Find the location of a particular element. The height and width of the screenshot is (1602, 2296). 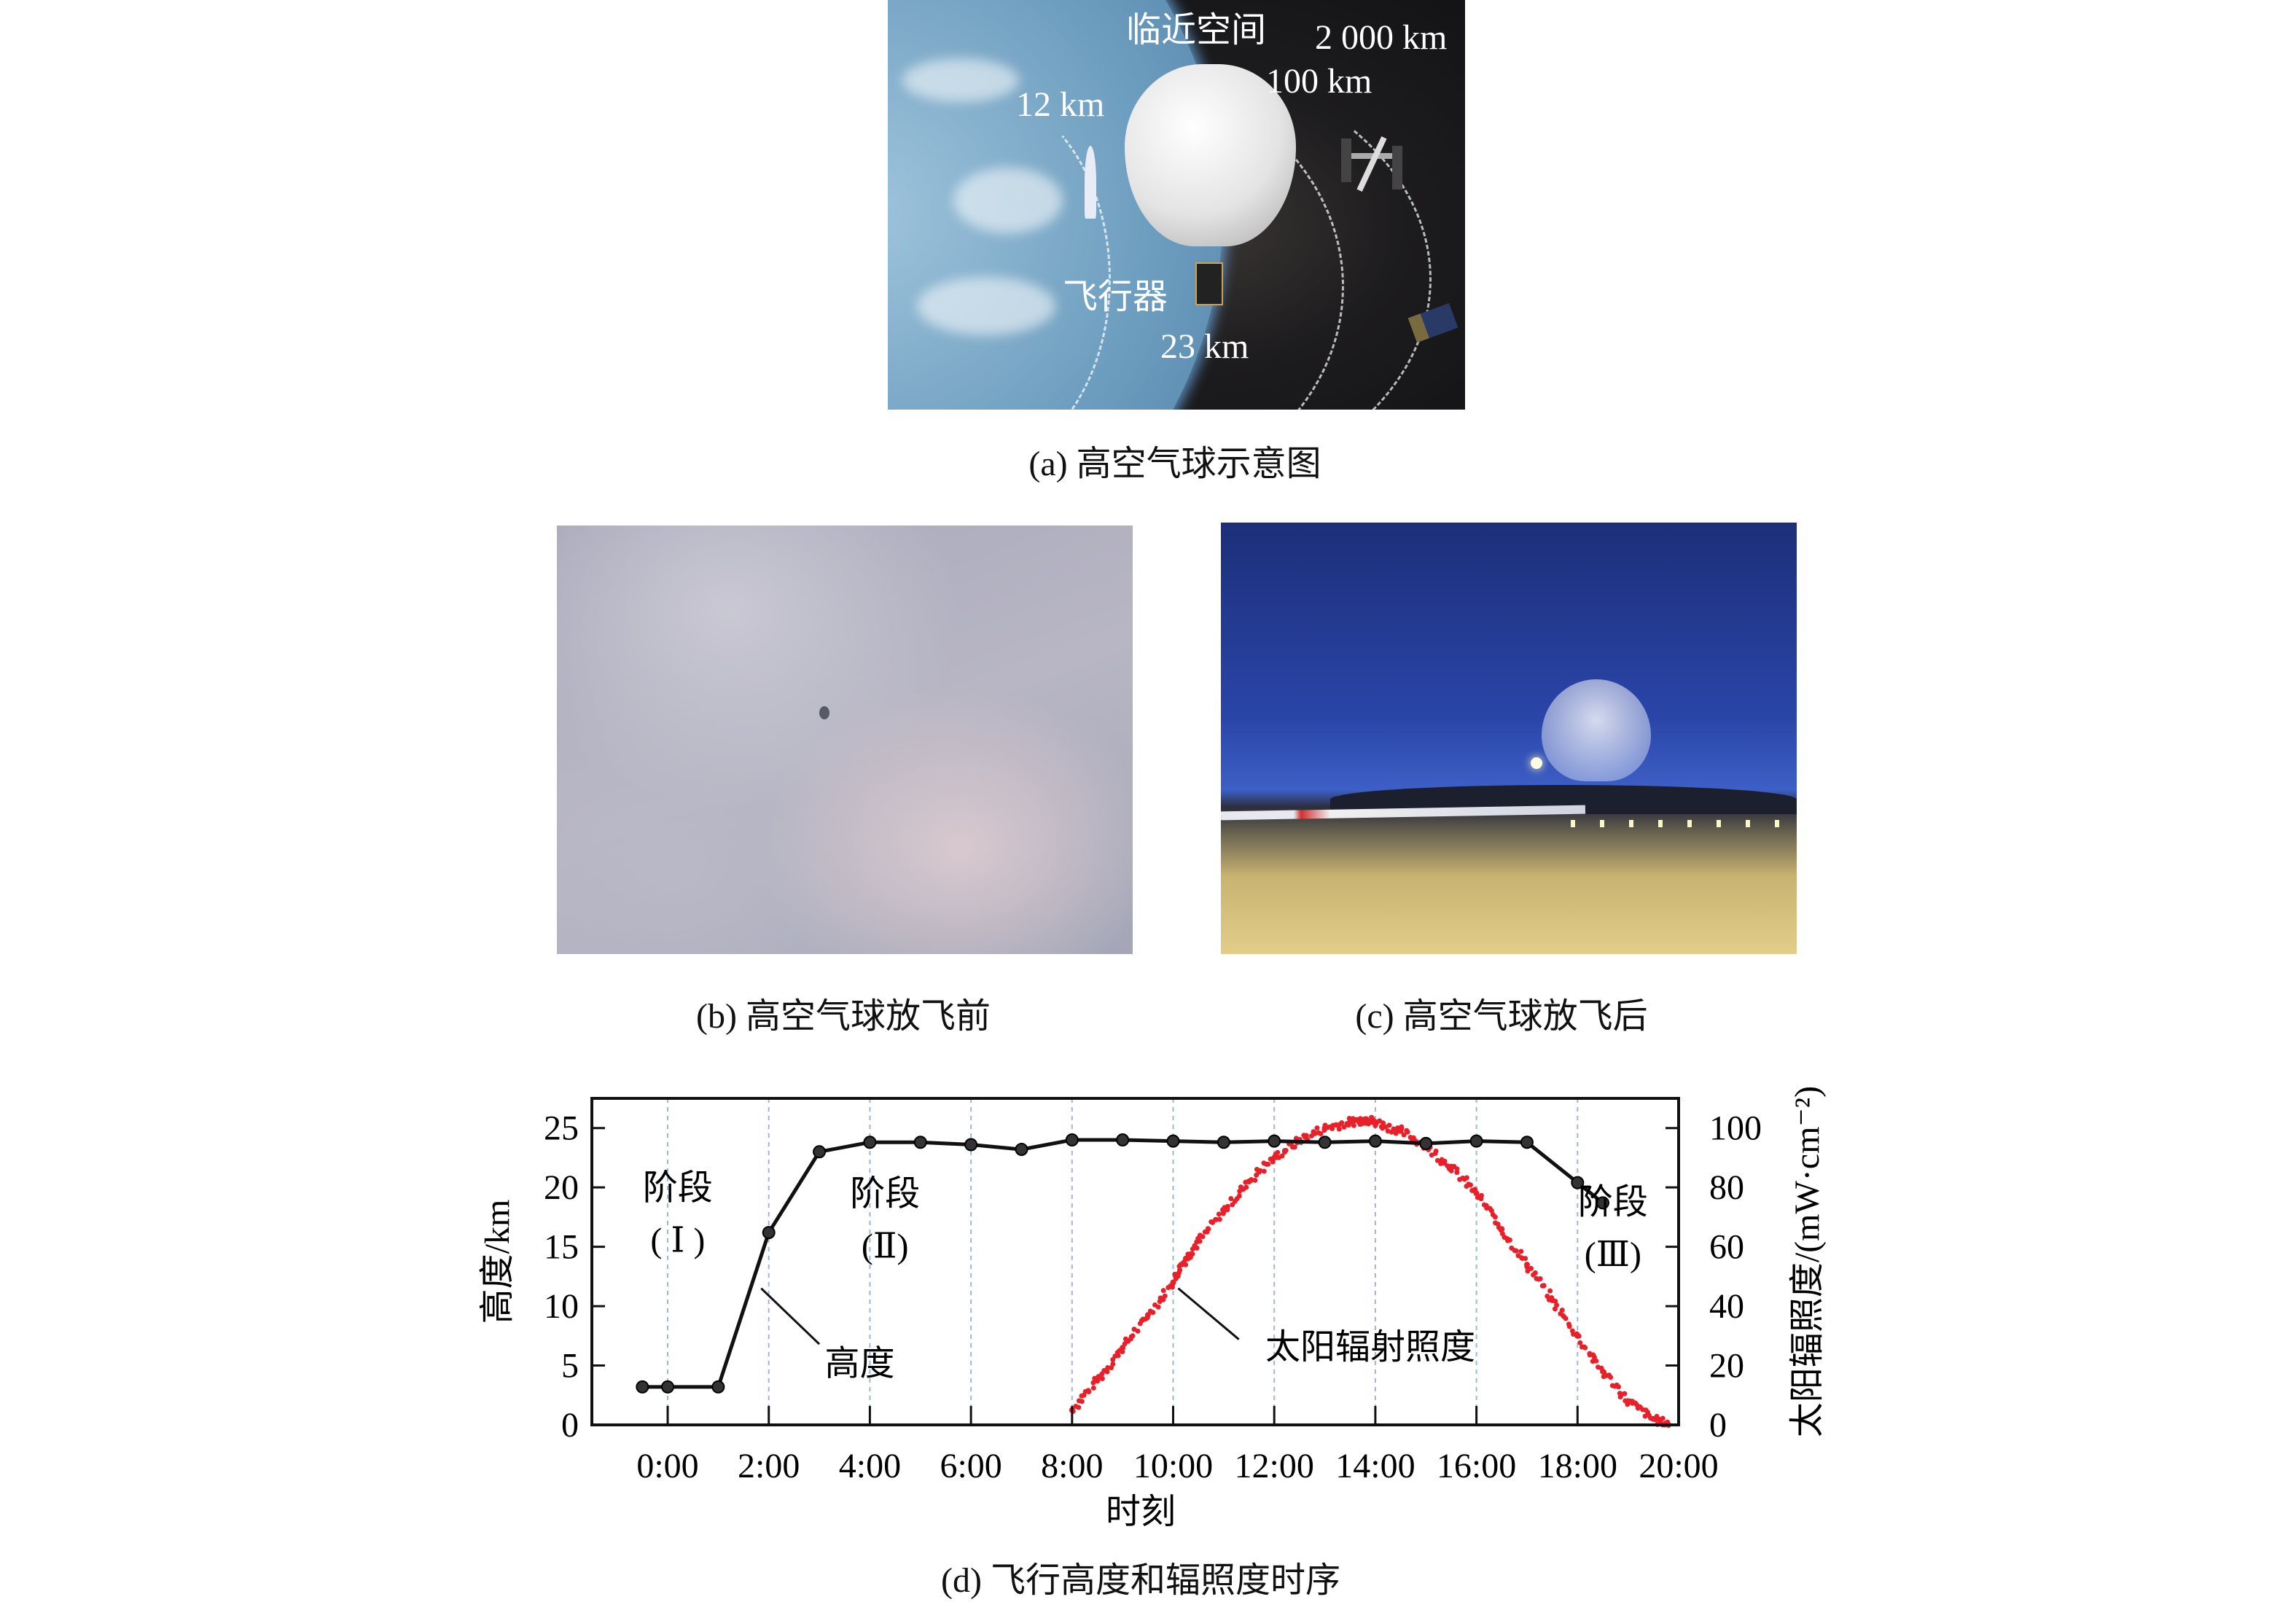

caption-d: (d) 飞行高度和辐照度时序 is located at coordinates (1141, 1580).